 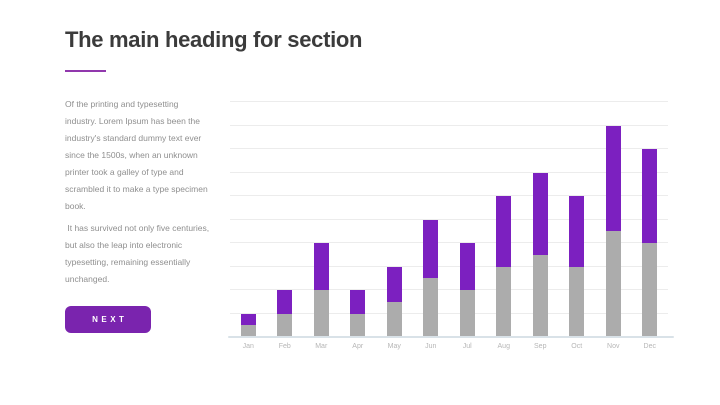 What do you see at coordinates (467, 346) in the screenshot?
I see `x-axis-label-jul: Jul` at bounding box center [467, 346].